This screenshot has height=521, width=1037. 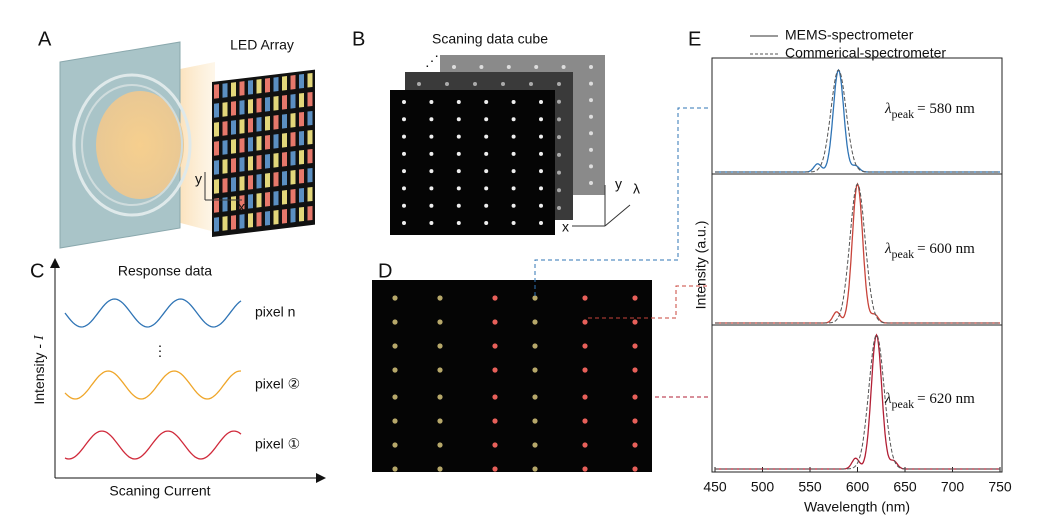 I want to click on panel-letter: E, so click(x=694, y=39).